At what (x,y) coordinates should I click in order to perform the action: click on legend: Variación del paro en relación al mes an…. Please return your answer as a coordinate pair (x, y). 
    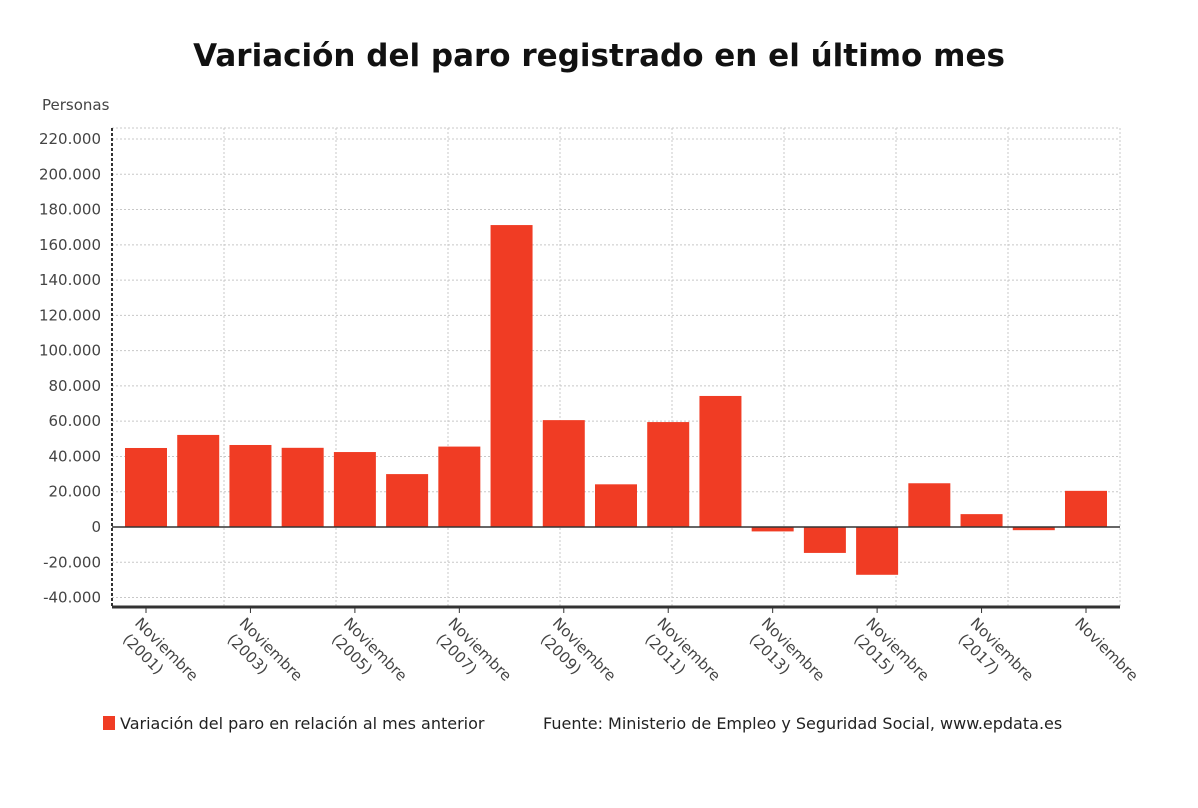
    Looking at the image, I should click on (294, 723).